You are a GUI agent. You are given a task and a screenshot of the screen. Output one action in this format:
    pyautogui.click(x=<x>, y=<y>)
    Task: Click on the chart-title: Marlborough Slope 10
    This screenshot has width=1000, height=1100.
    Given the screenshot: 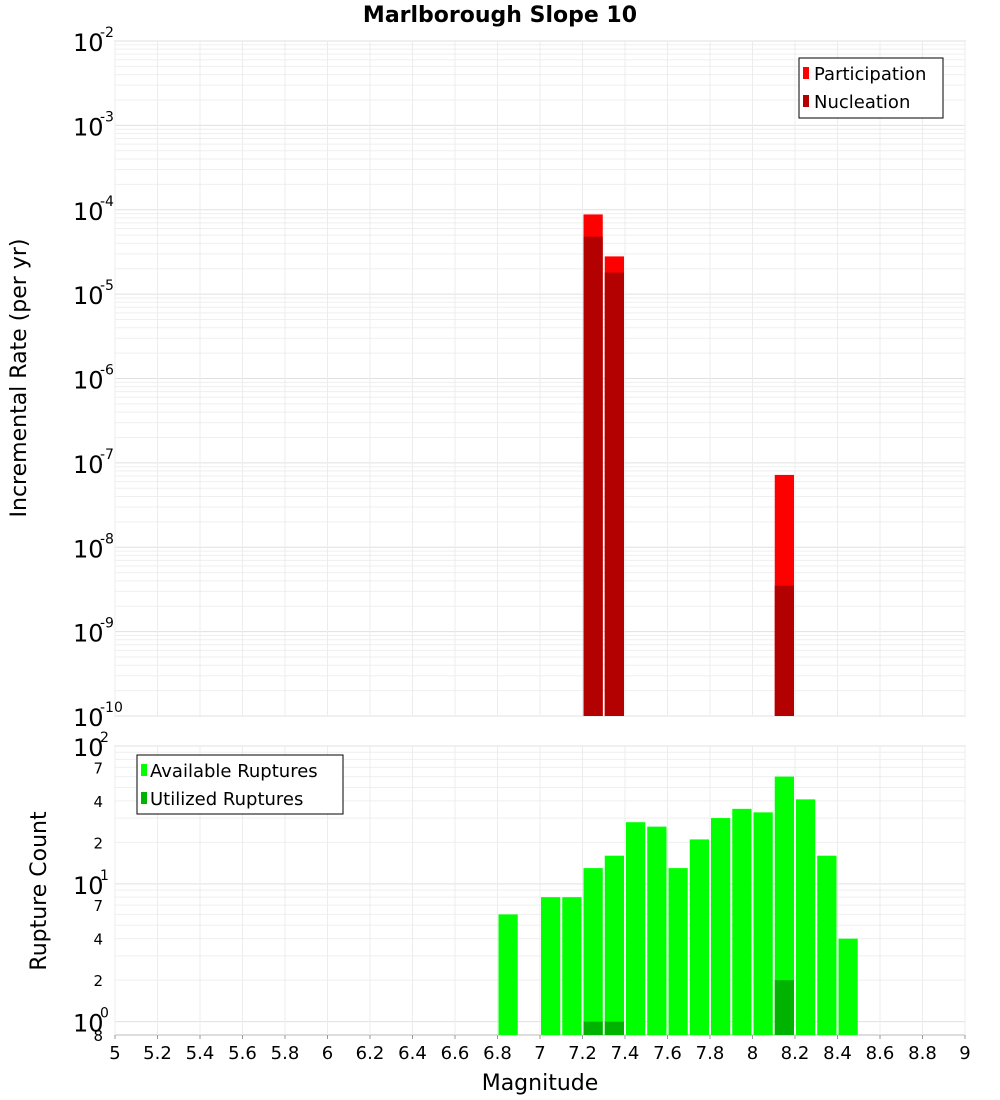 What is the action you would take?
    pyautogui.click(x=500, y=15)
    